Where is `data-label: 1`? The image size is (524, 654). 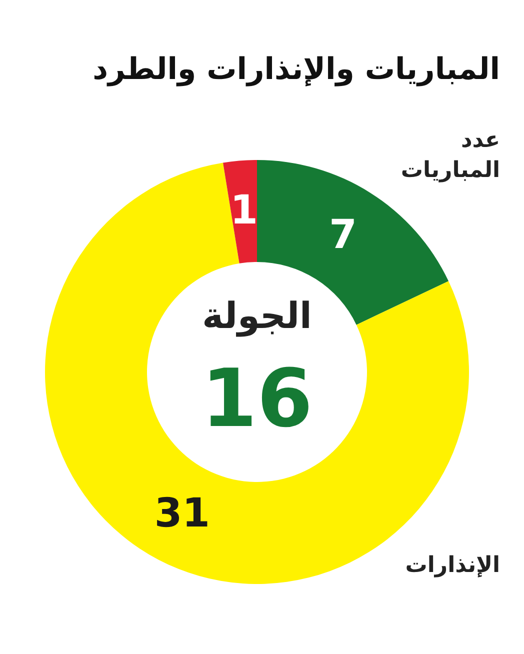
data-label: 1 is located at coordinates (244, 211).